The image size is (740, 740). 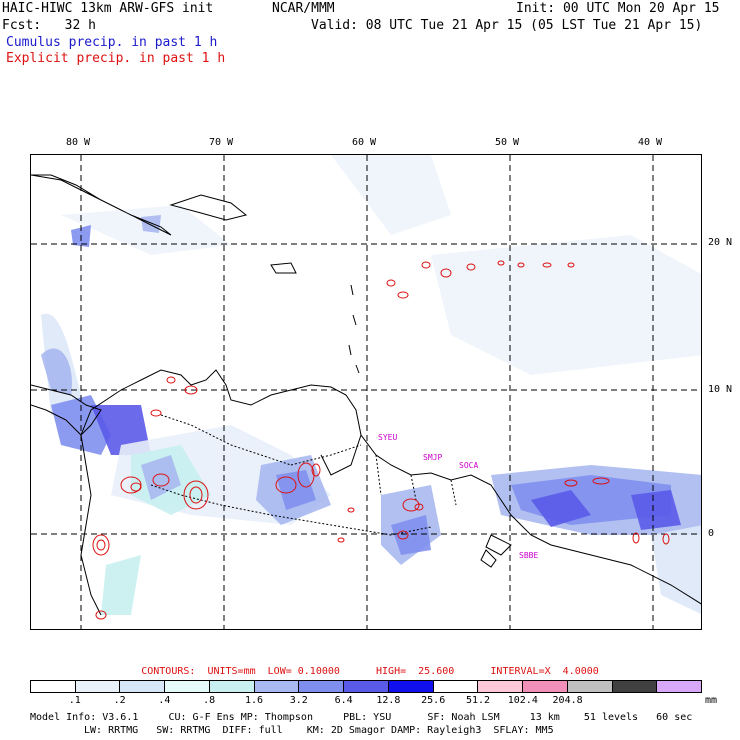 What do you see at coordinates (529, 555) in the screenshot?
I see `station-label-sbbe: SBBE` at bounding box center [529, 555].